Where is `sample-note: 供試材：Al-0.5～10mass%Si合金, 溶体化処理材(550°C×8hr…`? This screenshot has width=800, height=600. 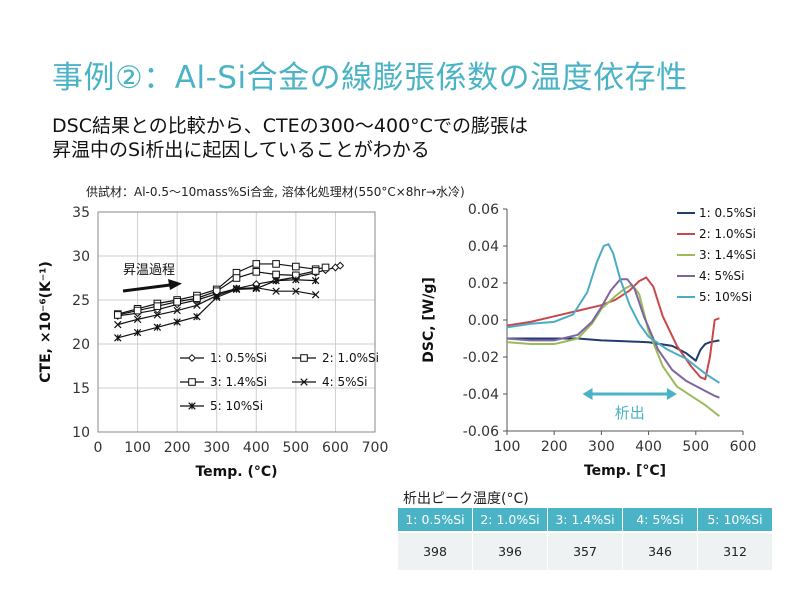
sample-note: 供試材：Al-0.5～10mass%Si合金, 溶体化処理材(550°C×8hr… is located at coordinates (275, 192).